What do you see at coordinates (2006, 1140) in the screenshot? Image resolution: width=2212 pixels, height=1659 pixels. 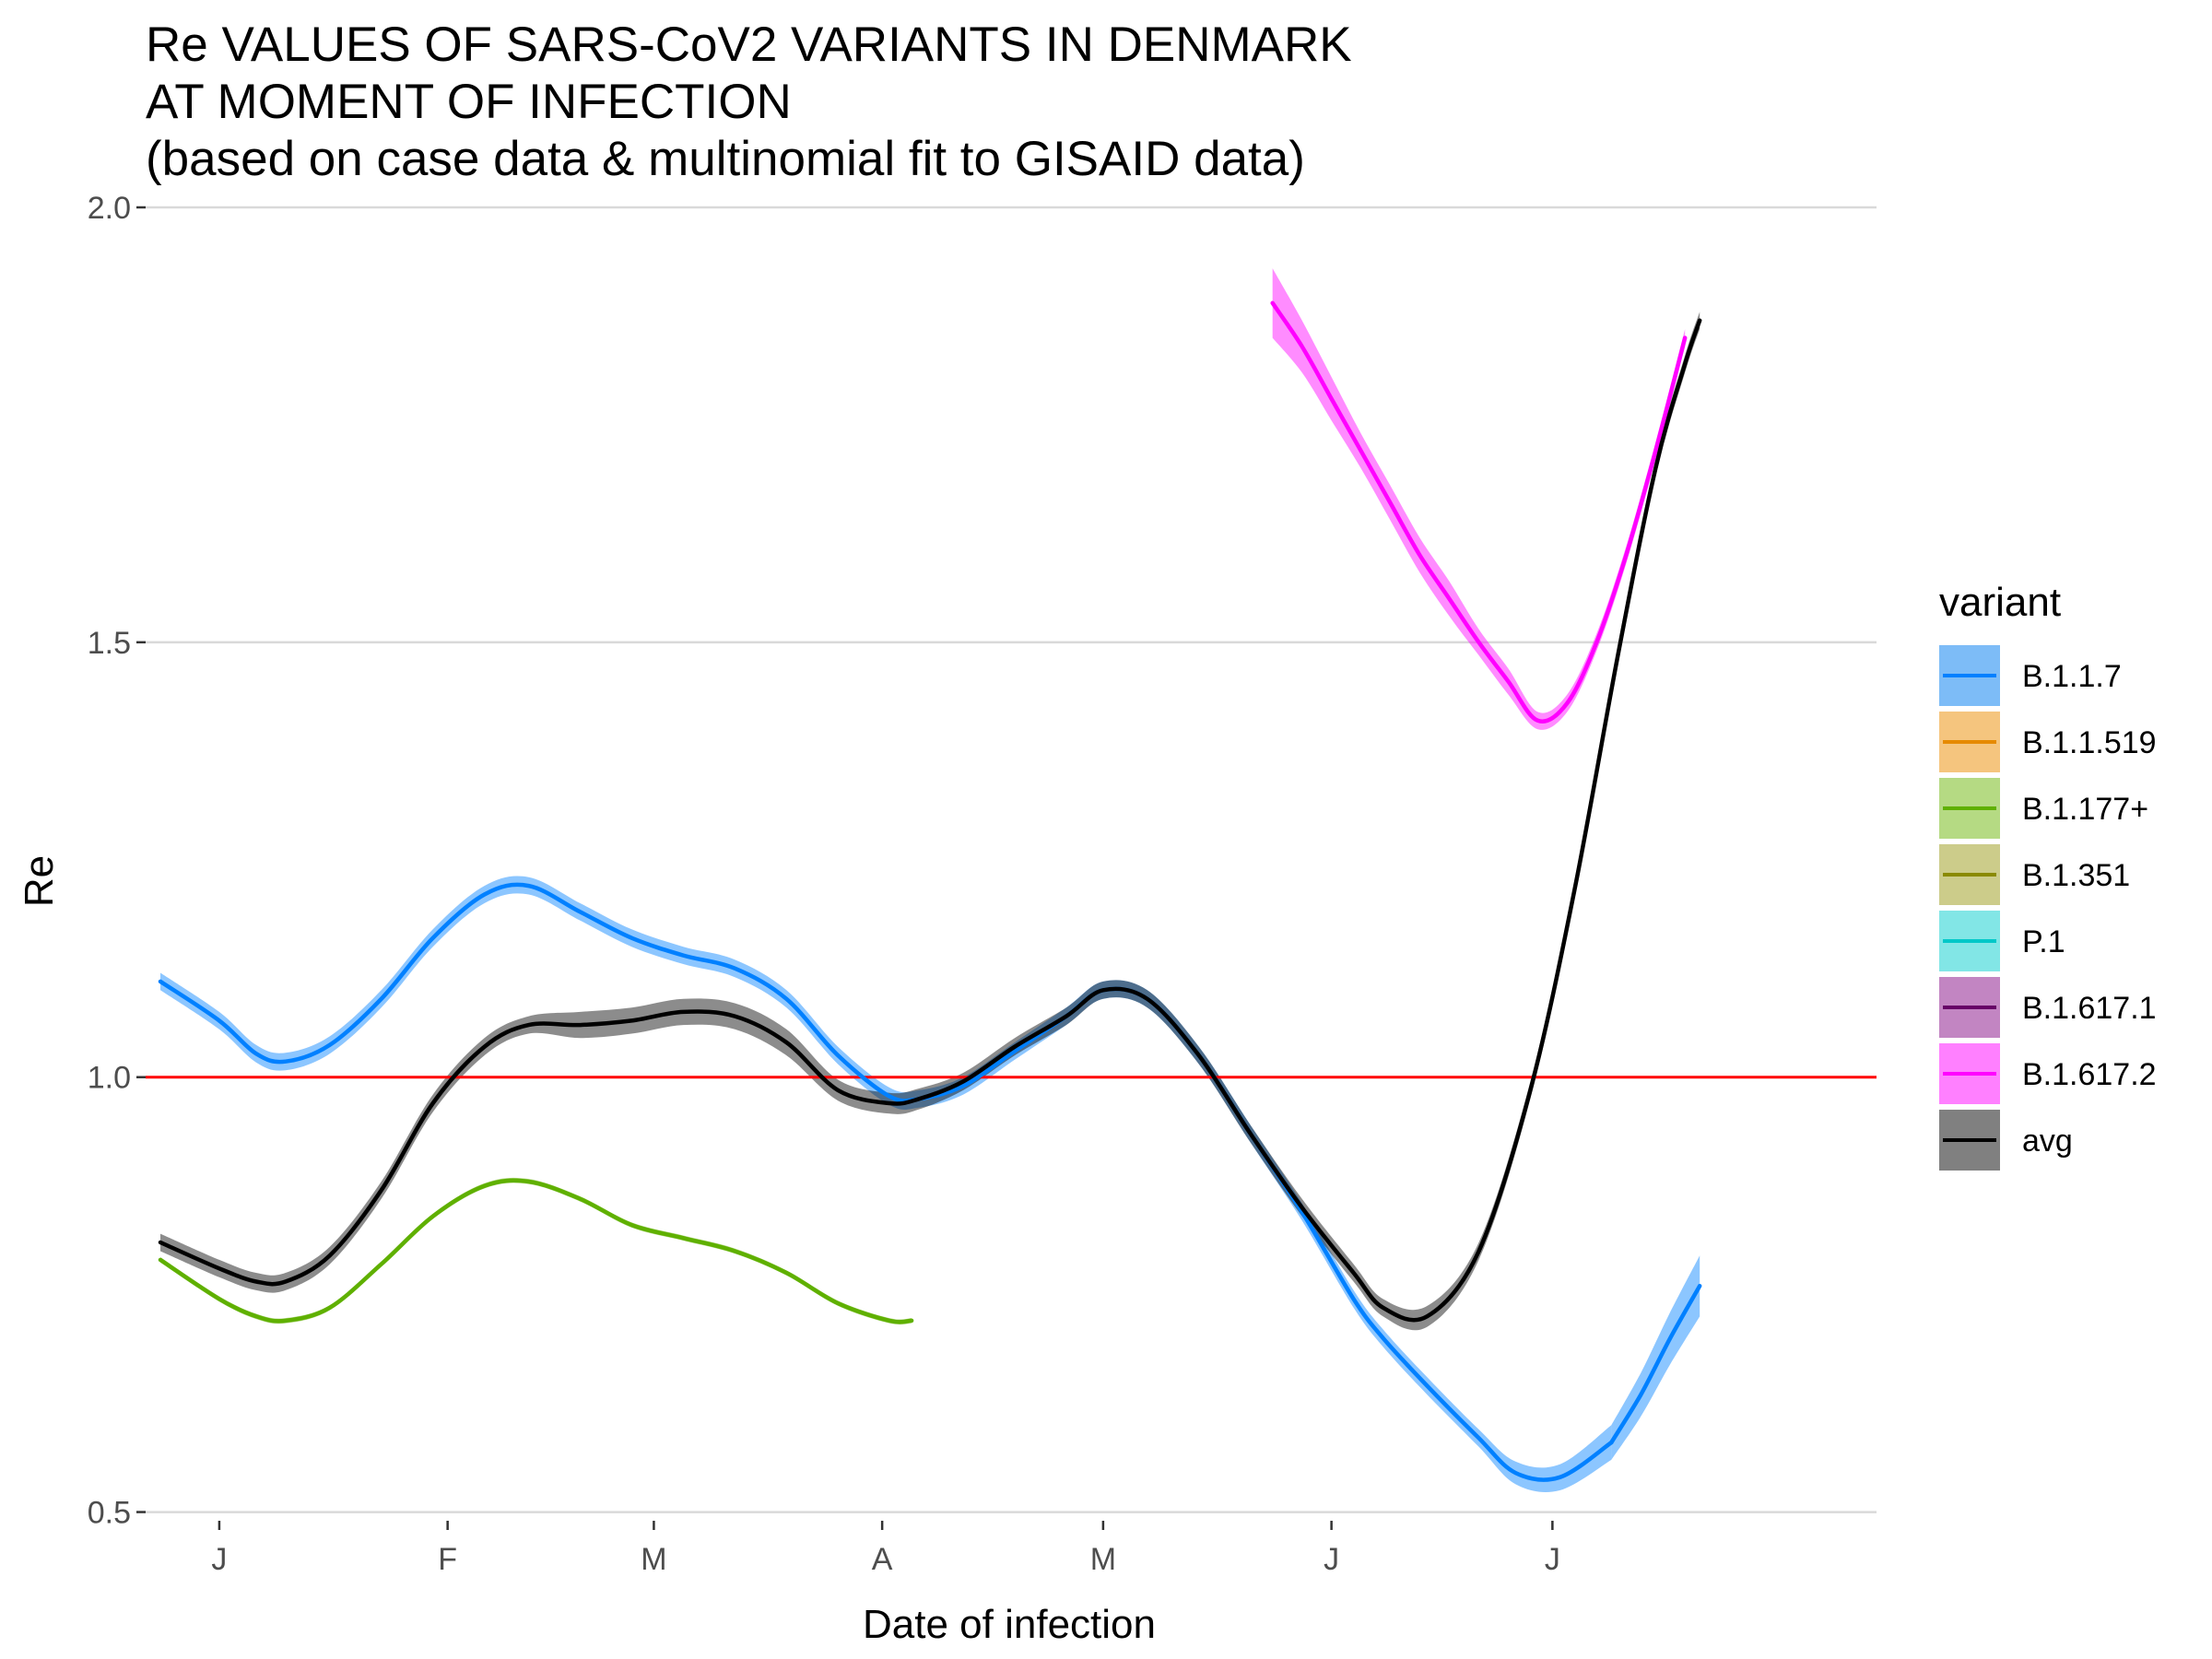 I see `legend-entry-avg: avg` at bounding box center [2006, 1140].